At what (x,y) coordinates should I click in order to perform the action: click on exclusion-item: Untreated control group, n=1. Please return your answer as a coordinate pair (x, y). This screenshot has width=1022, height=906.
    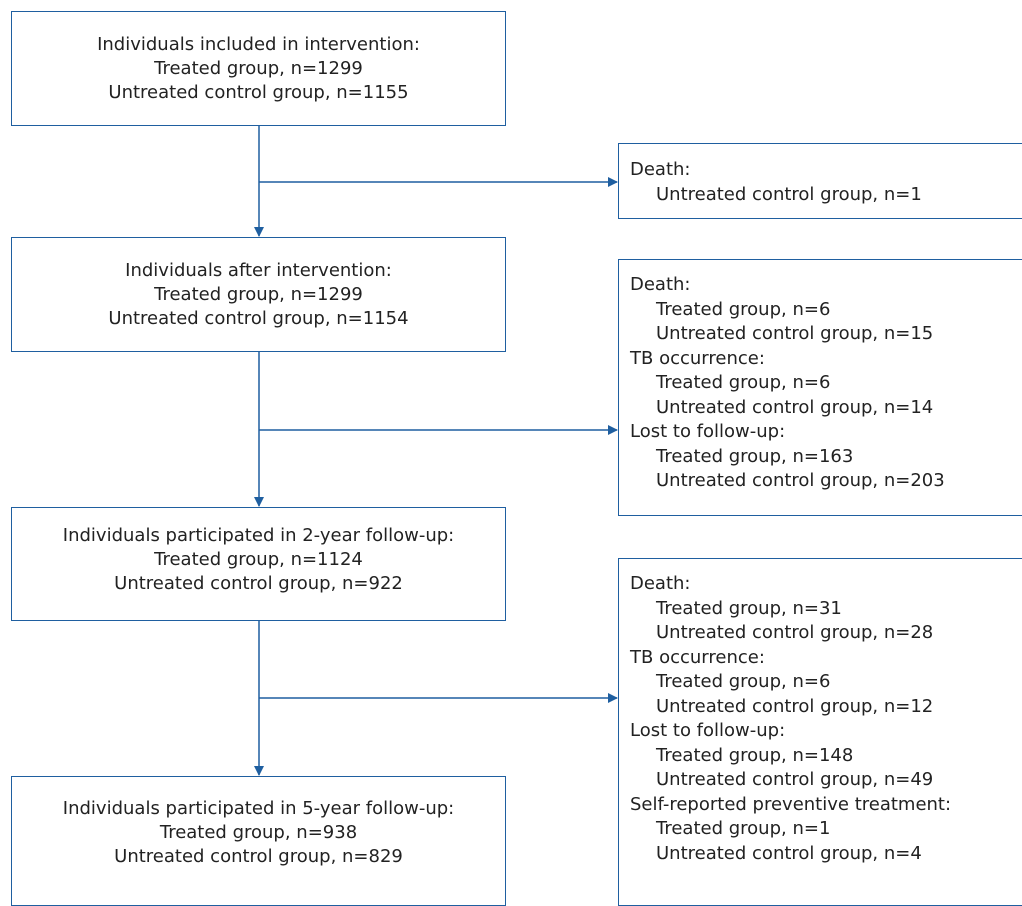
    Looking at the image, I should click on (789, 194).